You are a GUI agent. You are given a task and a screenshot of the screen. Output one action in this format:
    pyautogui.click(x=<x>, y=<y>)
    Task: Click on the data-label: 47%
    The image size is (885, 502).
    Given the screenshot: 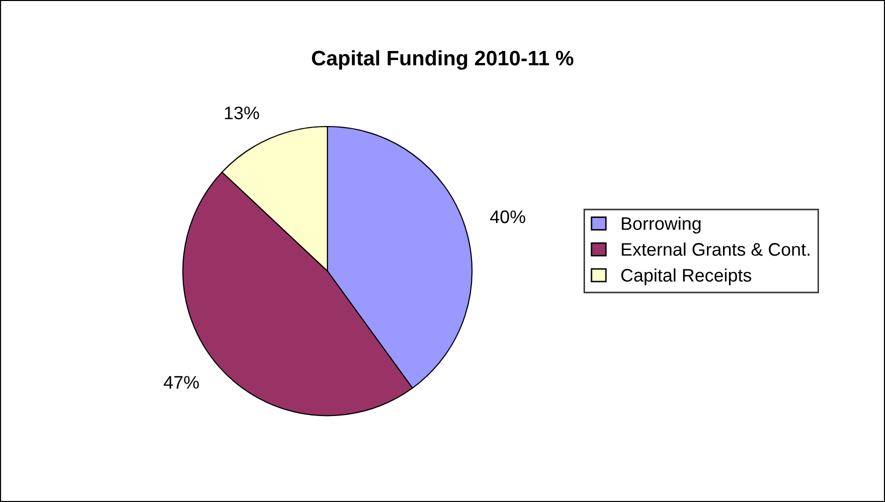 What is the action you would take?
    pyautogui.click(x=181, y=382)
    